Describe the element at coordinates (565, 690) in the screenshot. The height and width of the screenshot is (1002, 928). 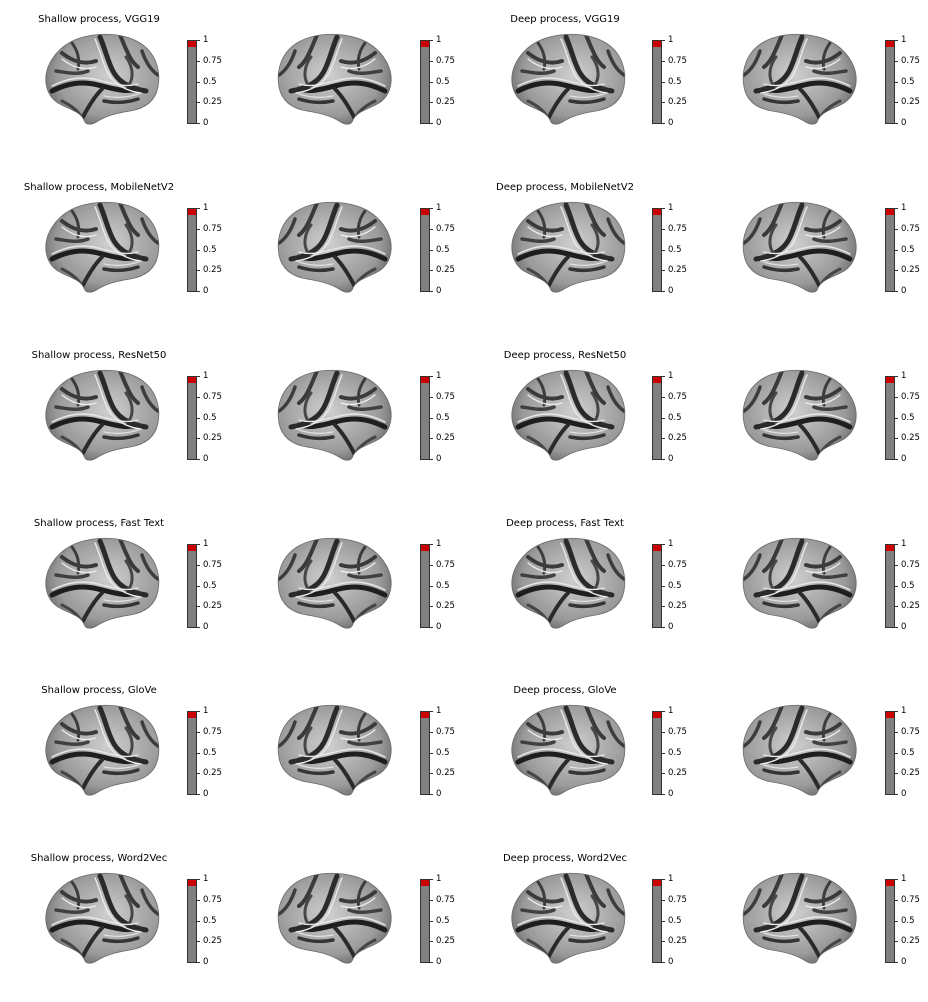
I see `deep-panel-title: Deep process, GloVe` at that location.